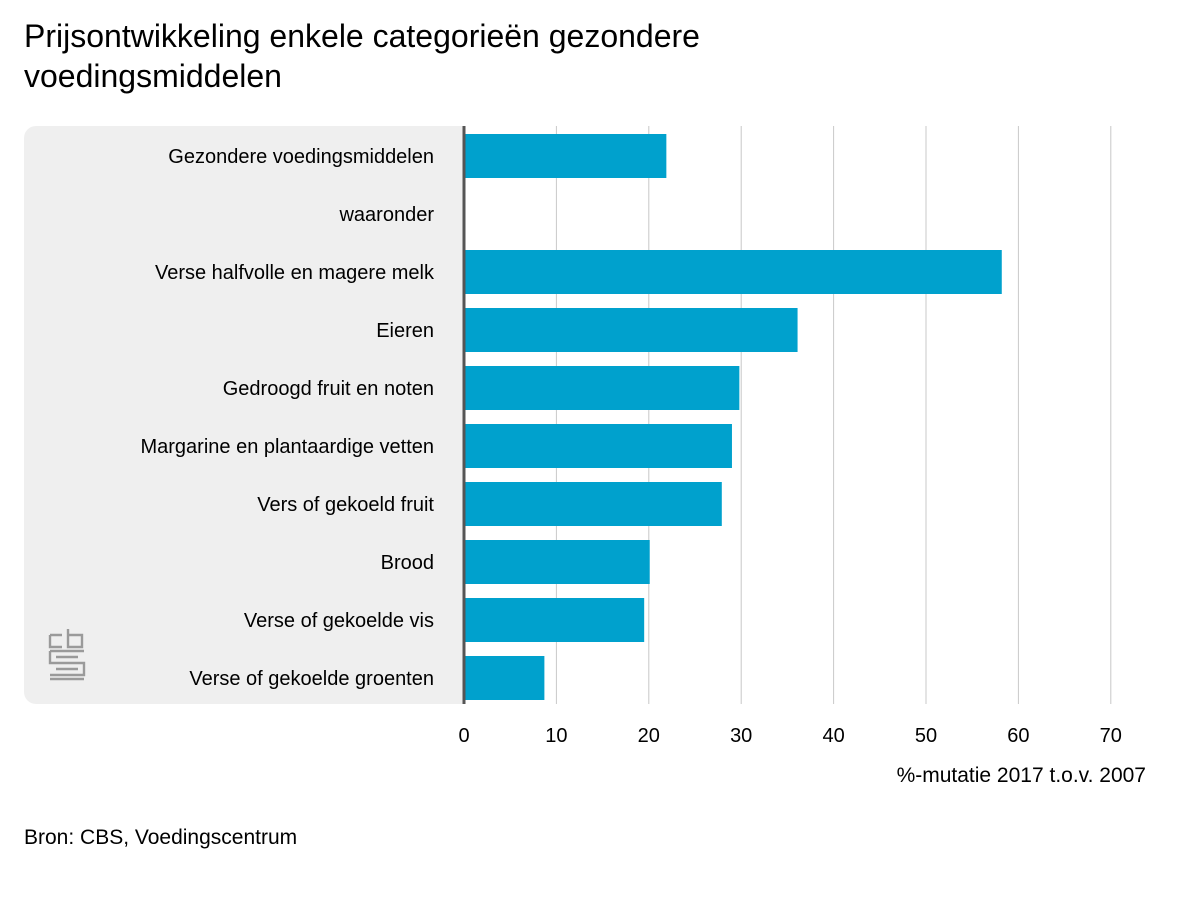  I want to click on category-label: Gezondere voedingsmiddelen, so click(301, 157).